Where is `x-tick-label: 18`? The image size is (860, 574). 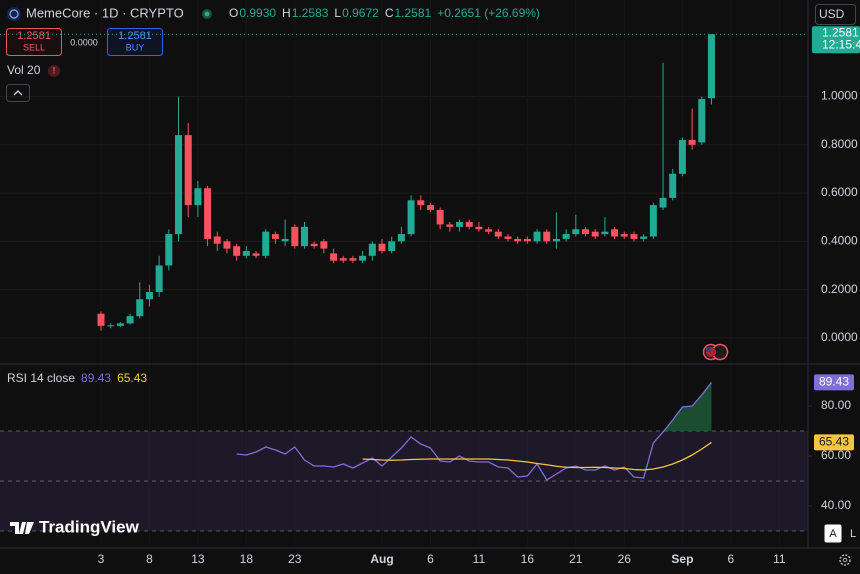 x-tick-label: 18 is located at coordinates (247, 559).